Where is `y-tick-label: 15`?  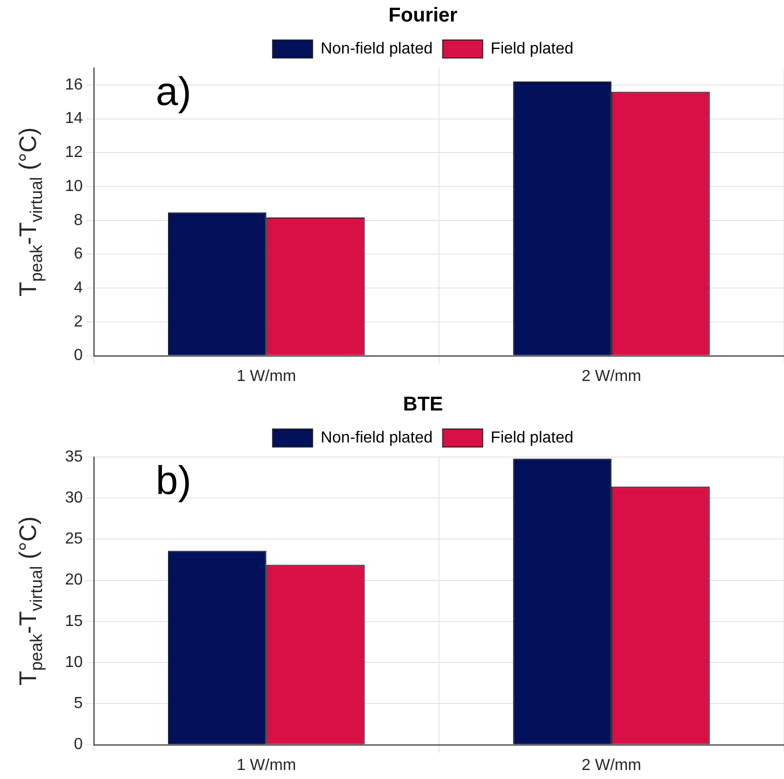 y-tick-label: 15 is located at coordinates (74, 621).